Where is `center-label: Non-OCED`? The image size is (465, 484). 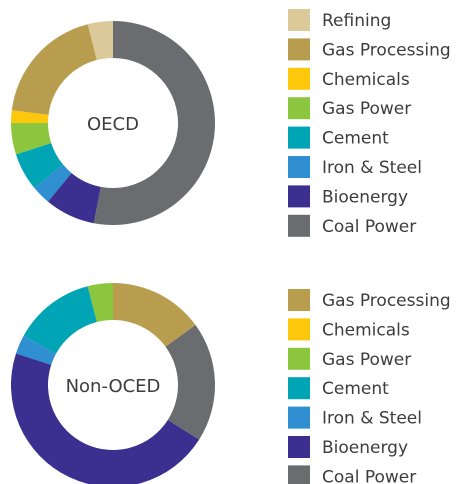
center-label: Non-OCED is located at coordinates (113, 386).